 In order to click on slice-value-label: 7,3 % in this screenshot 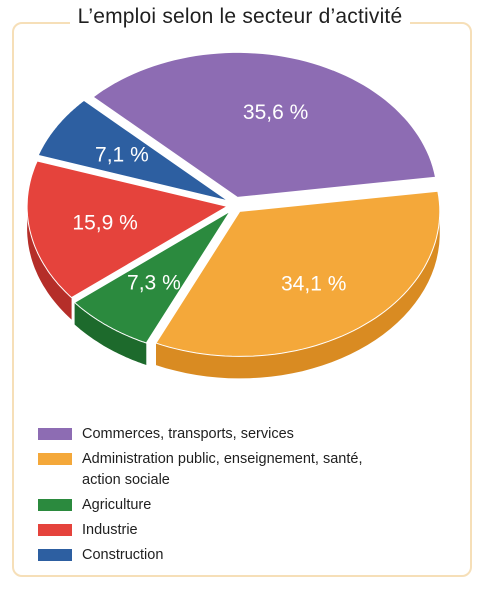, I will do `click(154, 282)`.